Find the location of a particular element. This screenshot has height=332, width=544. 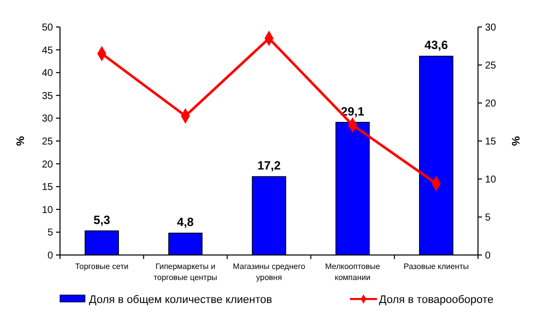

legend-label: Доля в общем количестве клиентов is located at coordinates (180, 300).